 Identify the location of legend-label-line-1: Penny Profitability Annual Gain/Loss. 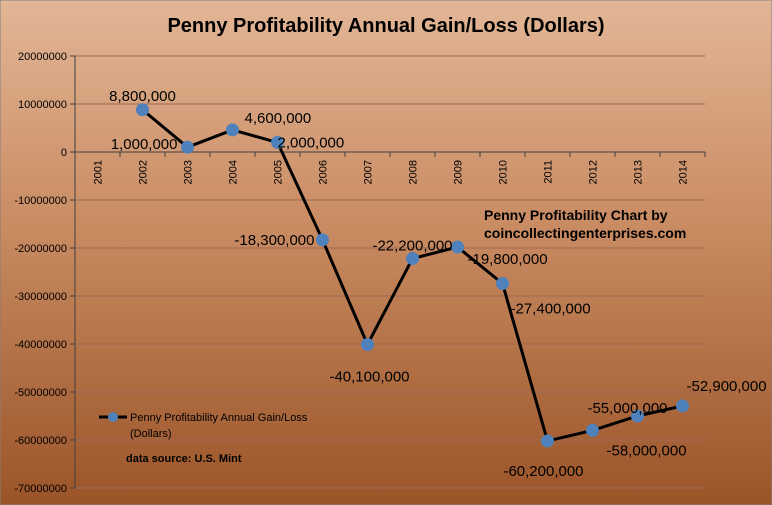
(219, 418).